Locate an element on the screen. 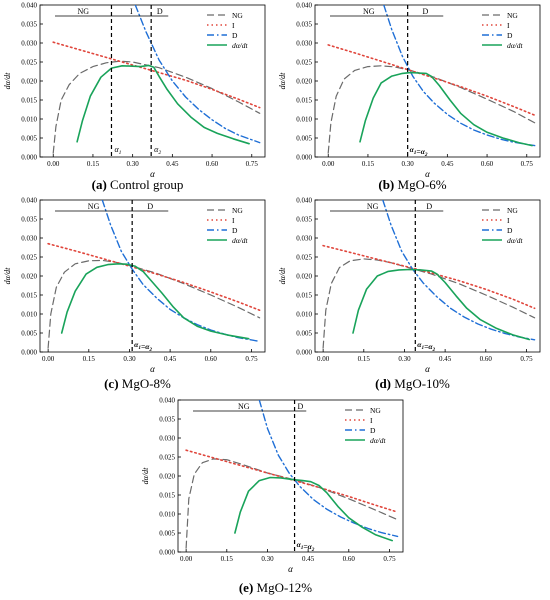 The width and height of the screenshot is (550, 600). panel-c-series-i-line is located at coordinates (154, 276).